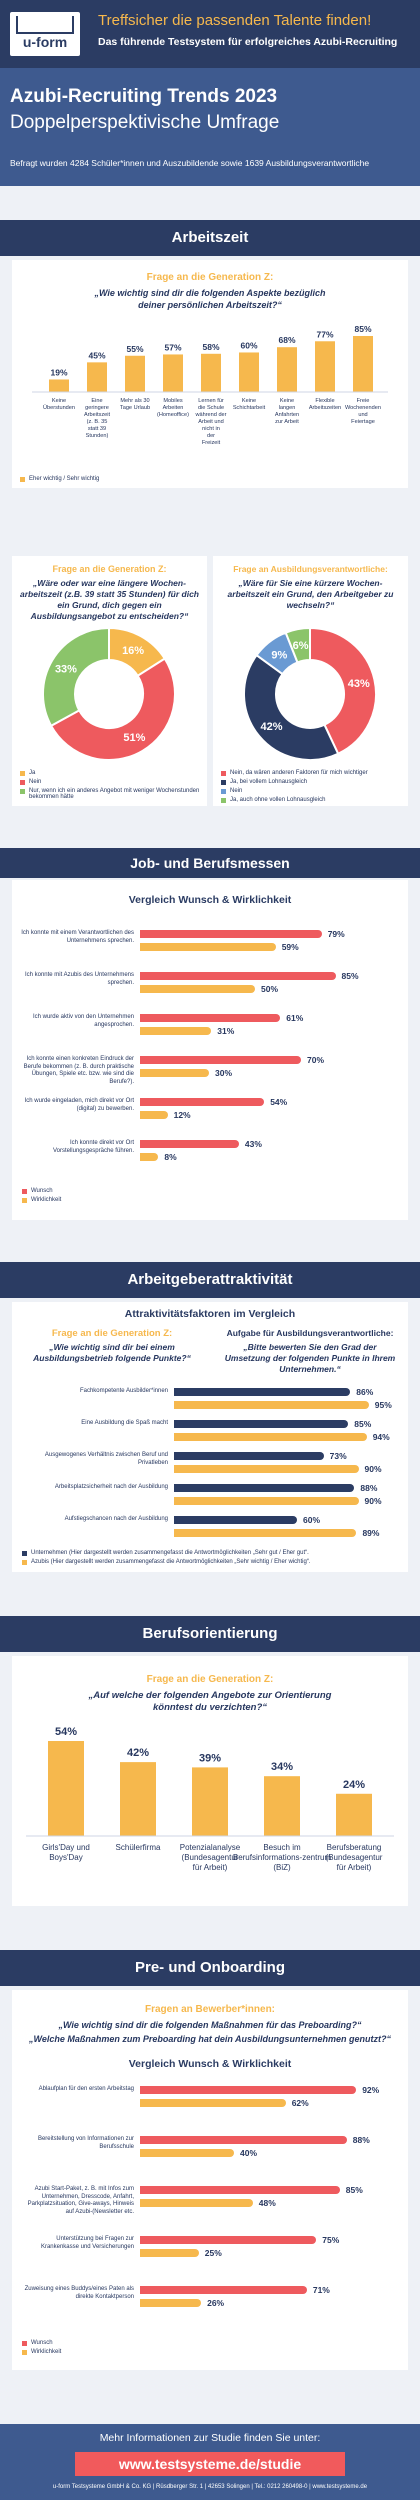 The height and width of the screenshot is (2500, 420). Describe the element at coordinates (170, 1157) in the screenshot. I see `bar-value-label: 8%` at that location.